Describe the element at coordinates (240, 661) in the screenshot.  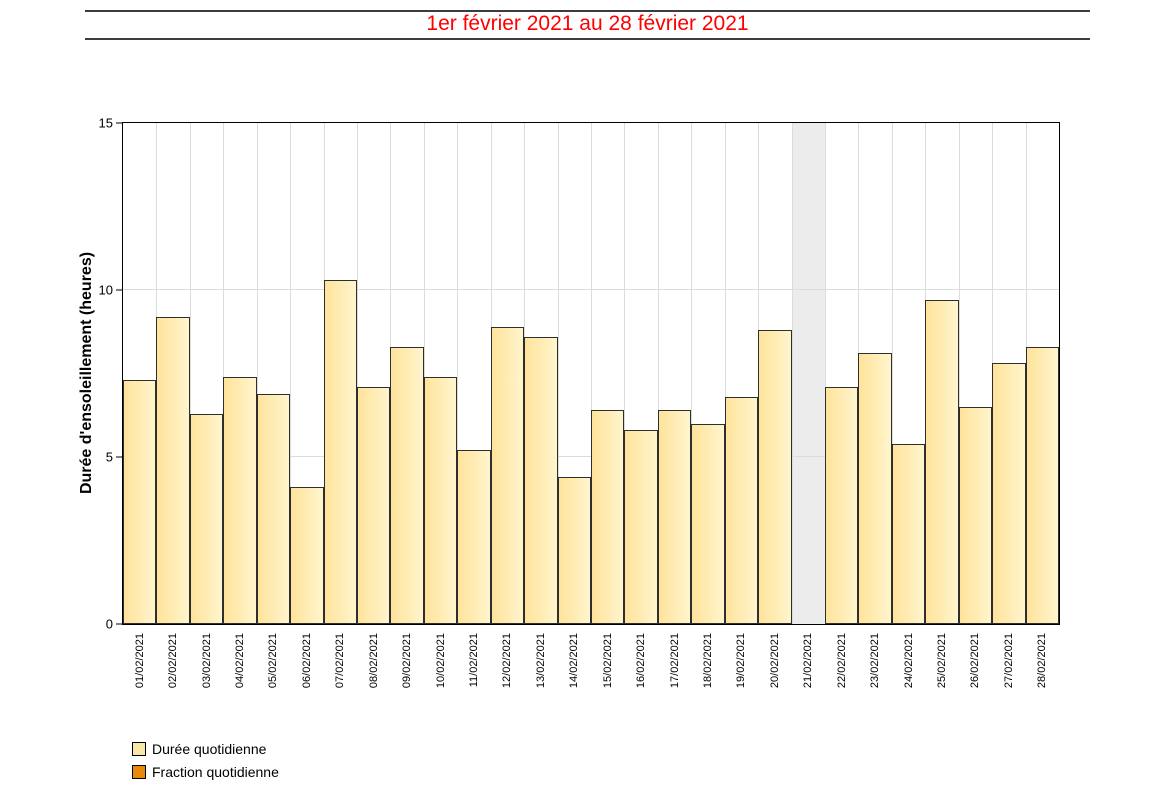
I see `x-axis-tick-label: 04/02/2021` at that location.